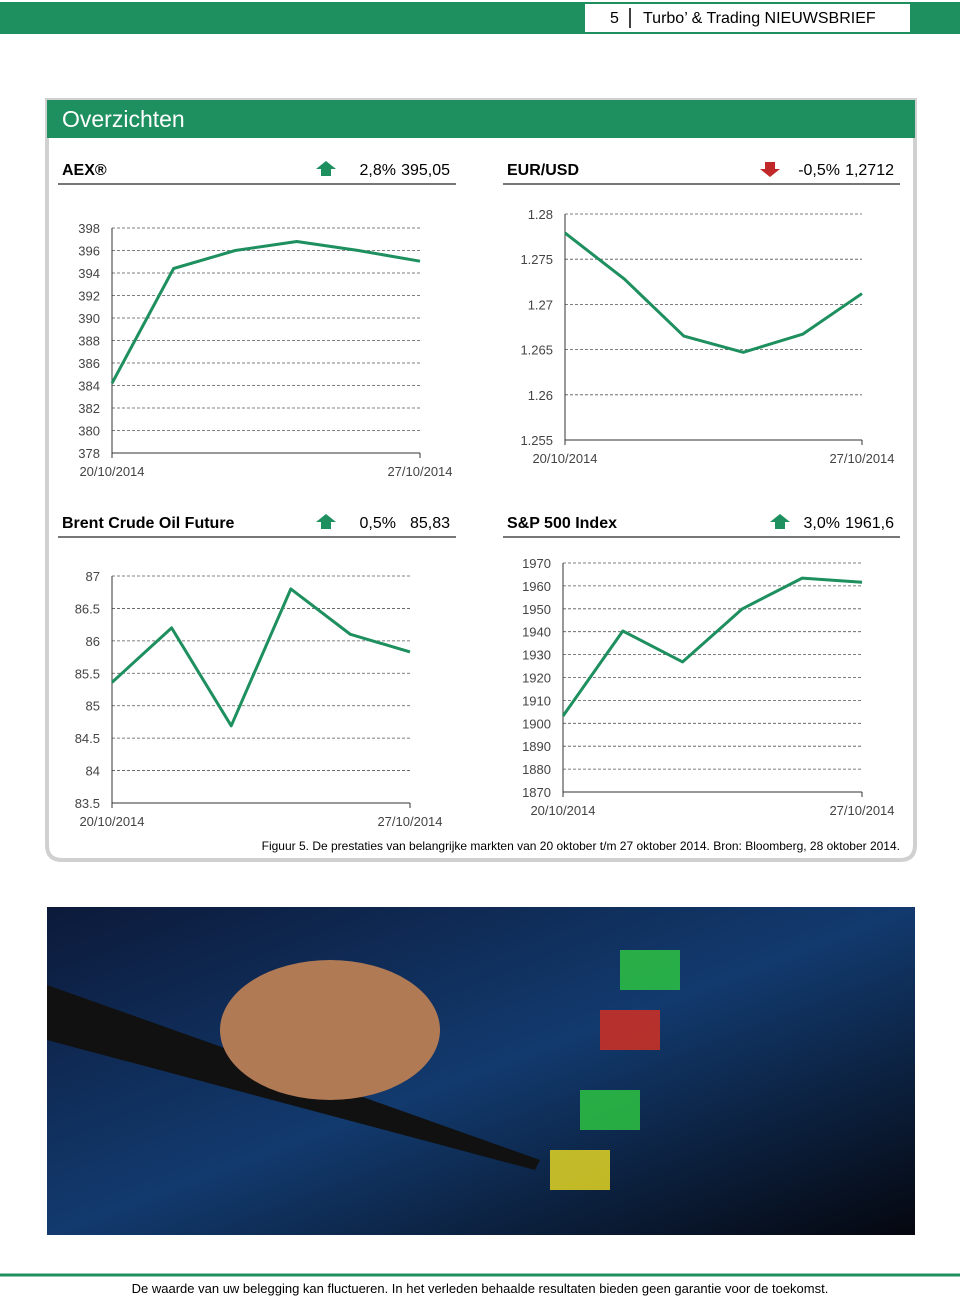 This screenshot has height=1302, width=960. What do you see at coordinates (89, 318) in the screenshot?
I see `y-tick-label: 390` at bounding box center [89, 318].